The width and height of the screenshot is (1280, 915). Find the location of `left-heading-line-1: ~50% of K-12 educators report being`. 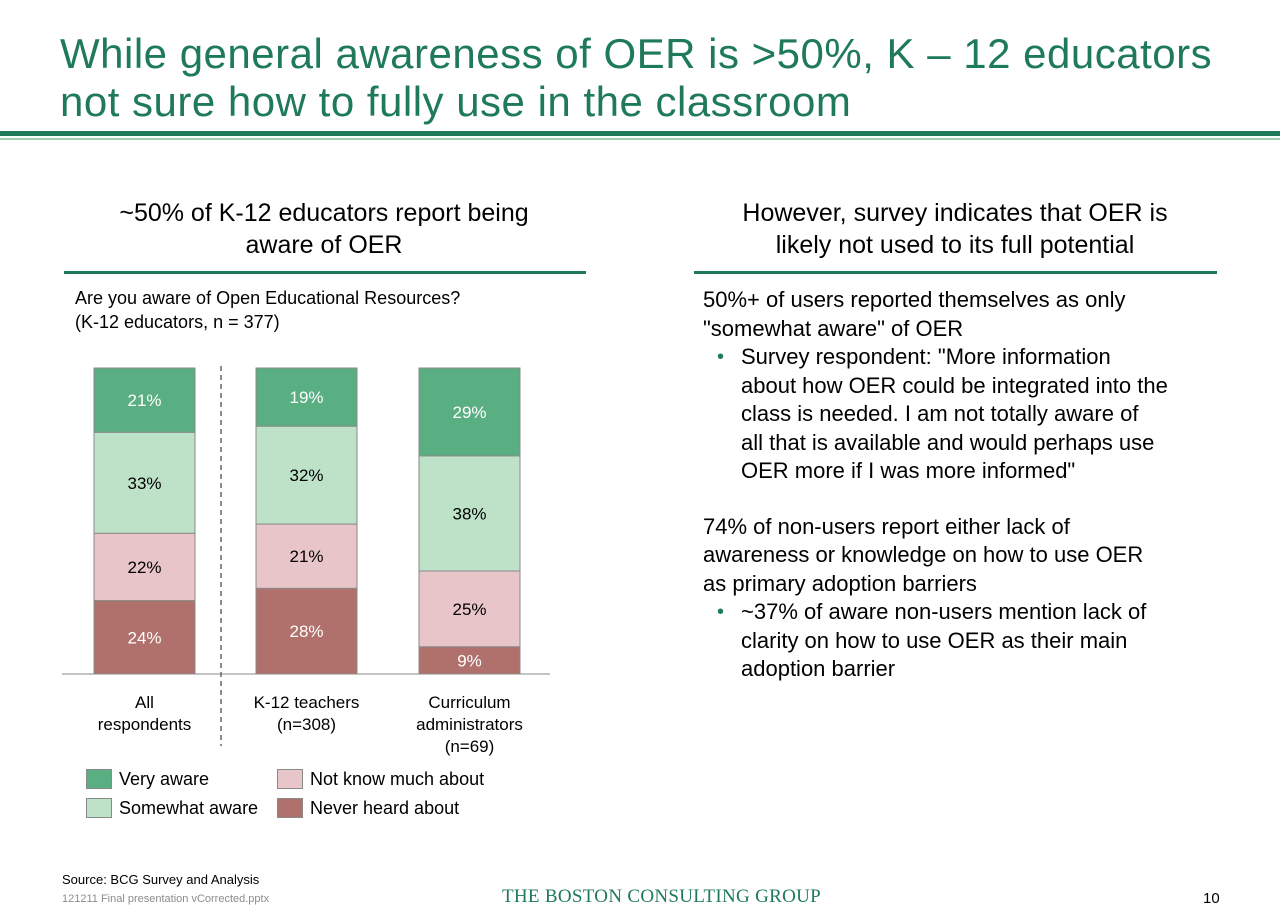

left-heading-line-1: ~50% of K-12 educators report being is located at coordinates (324, 213).